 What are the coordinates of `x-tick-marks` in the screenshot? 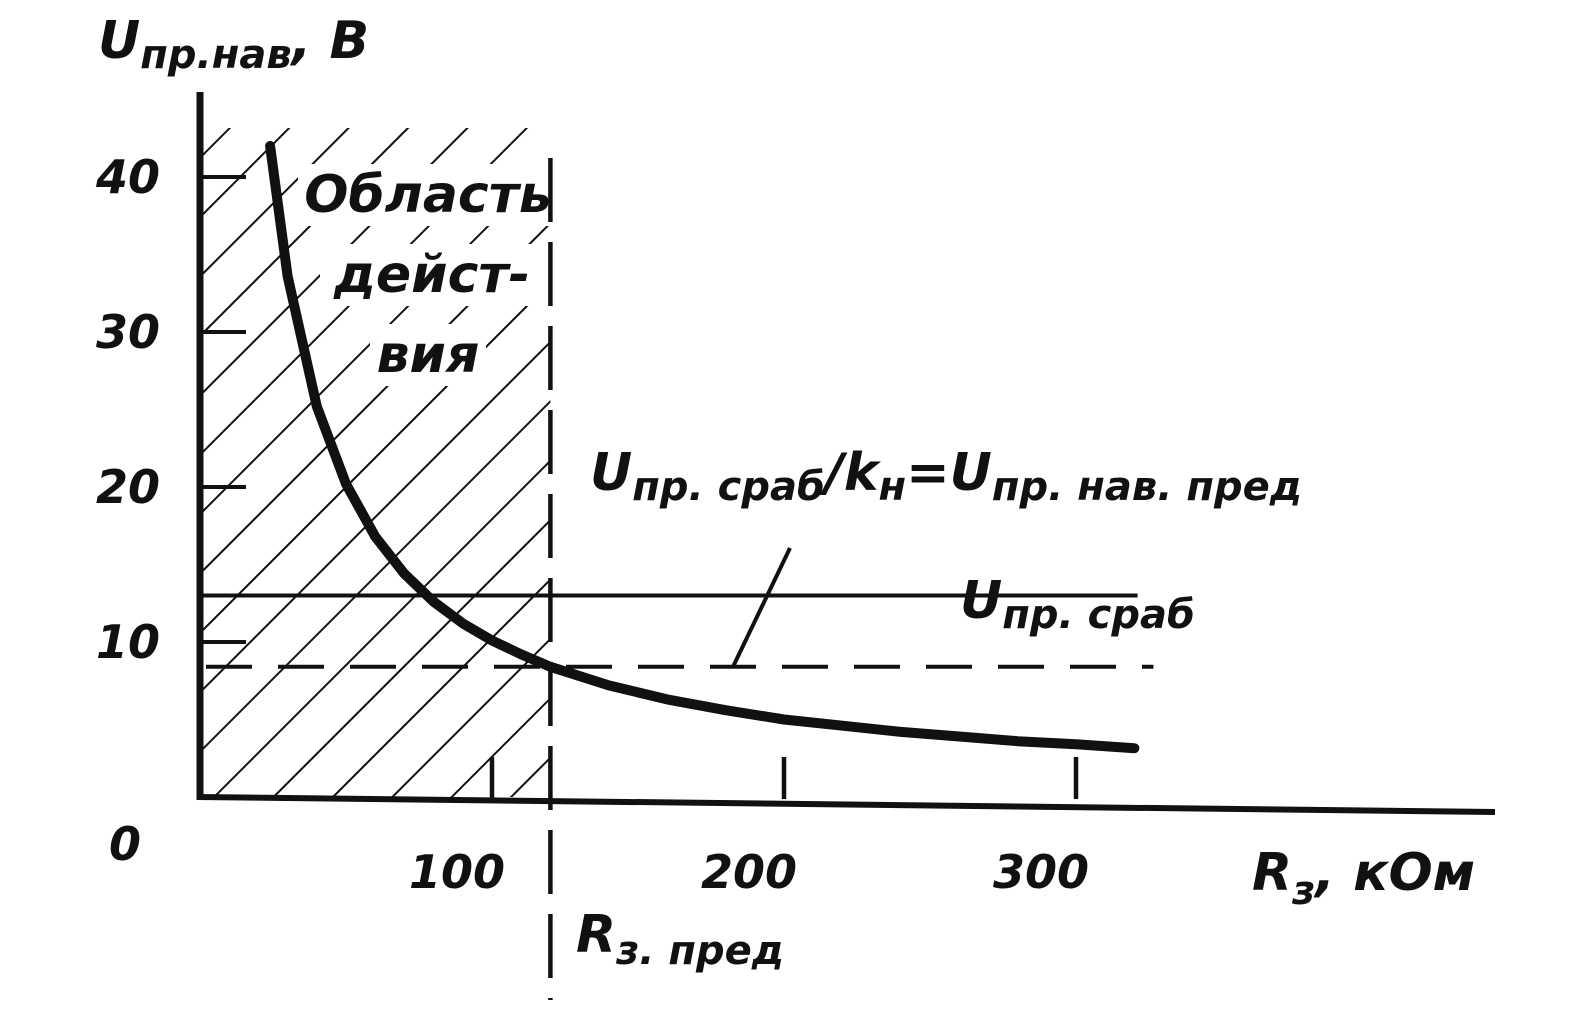 It's located at (784, 778).